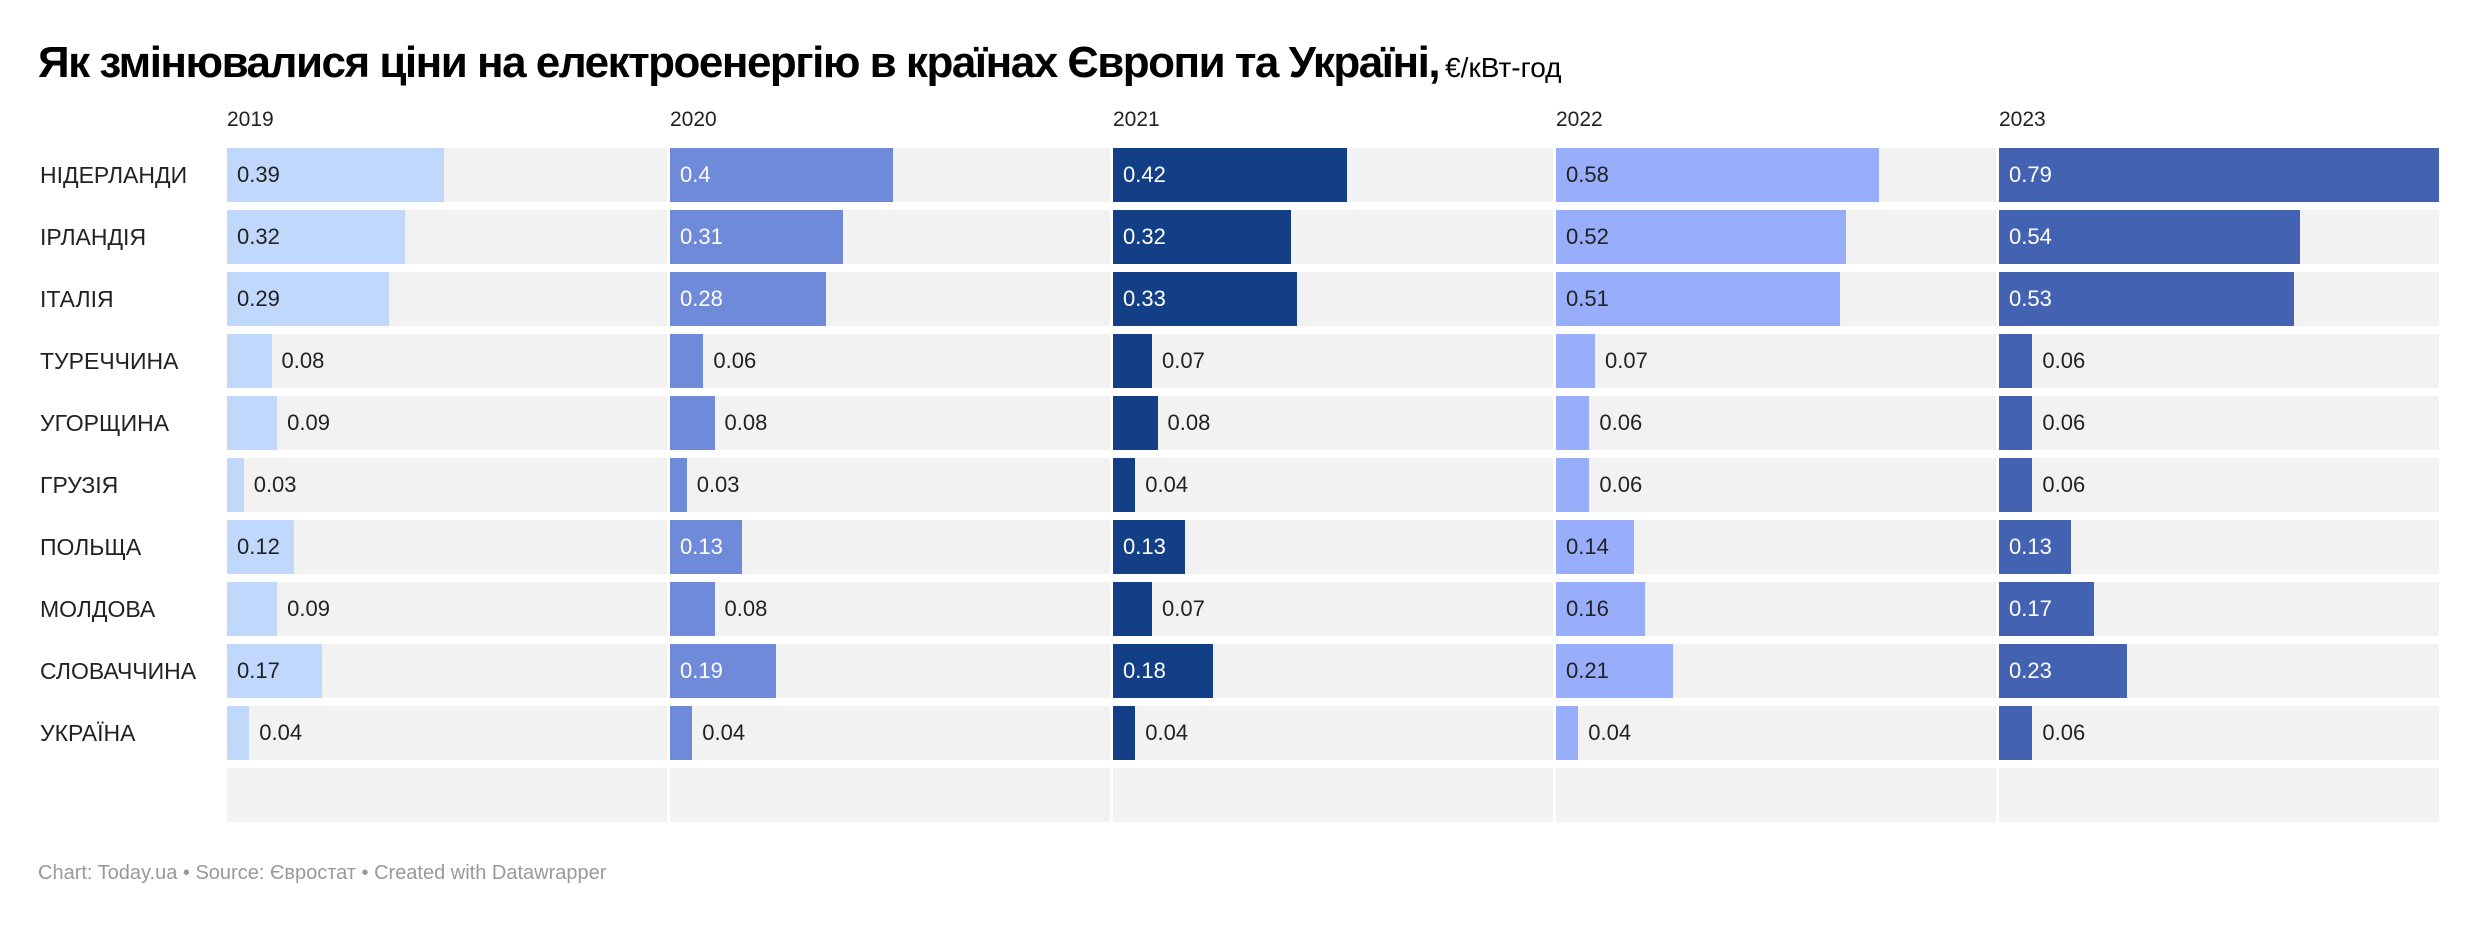  Describe the element at coordinates (105, 423) in the screenshot. I see `row-label: УГОРЩИНА` at that location.